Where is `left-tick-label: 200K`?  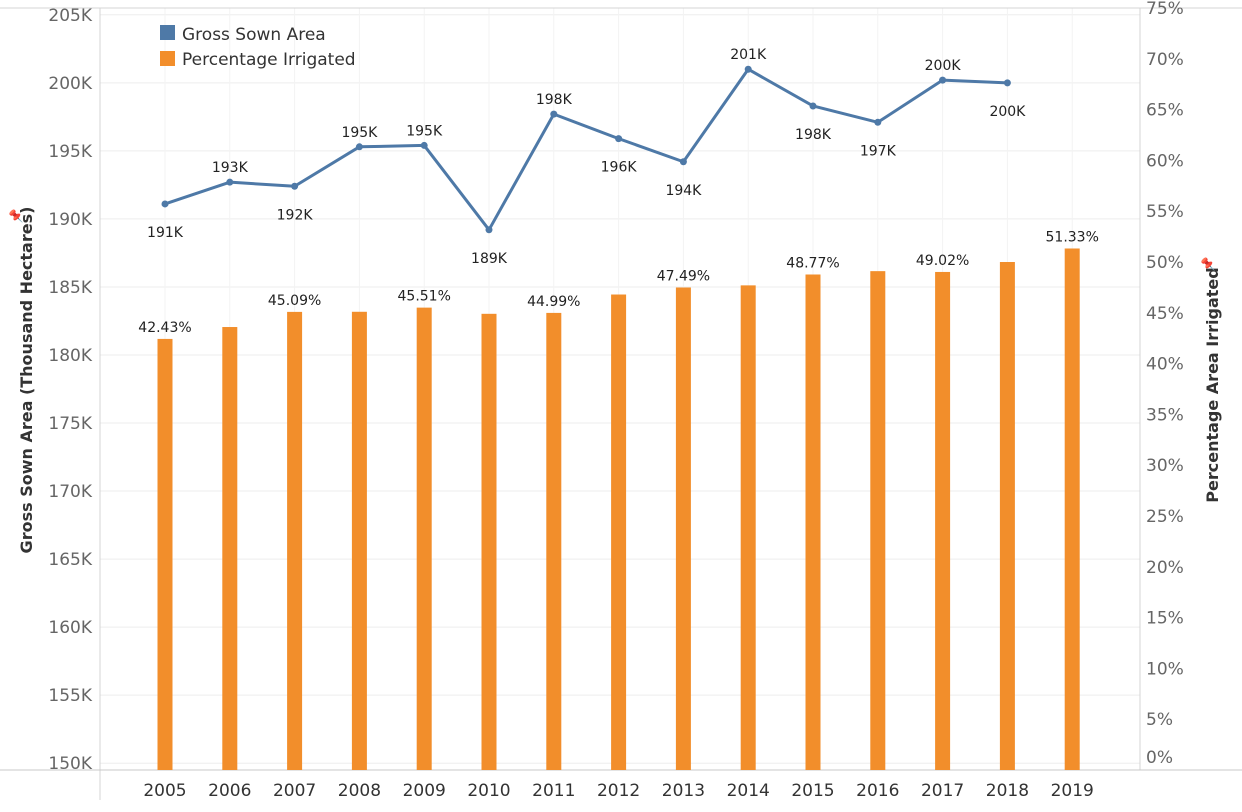
left-tick-label: 200K is located at coordinates (70, 84).